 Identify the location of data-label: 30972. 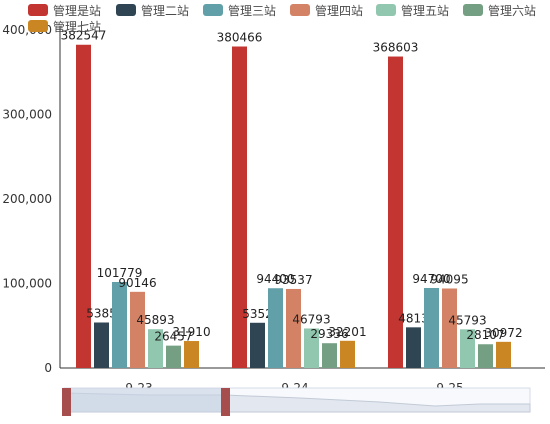
(503, 333).